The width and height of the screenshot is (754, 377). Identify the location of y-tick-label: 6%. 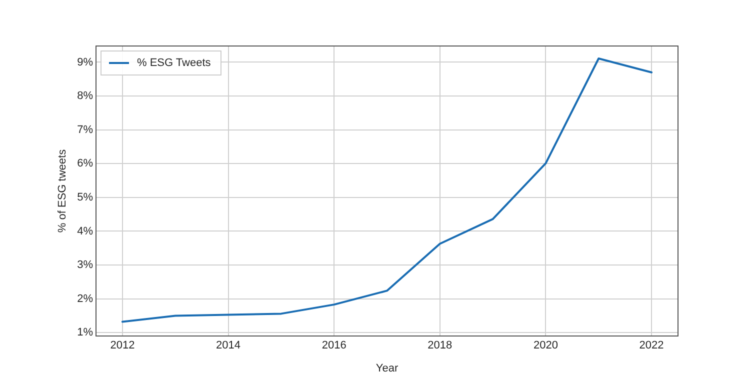
(85, 164).